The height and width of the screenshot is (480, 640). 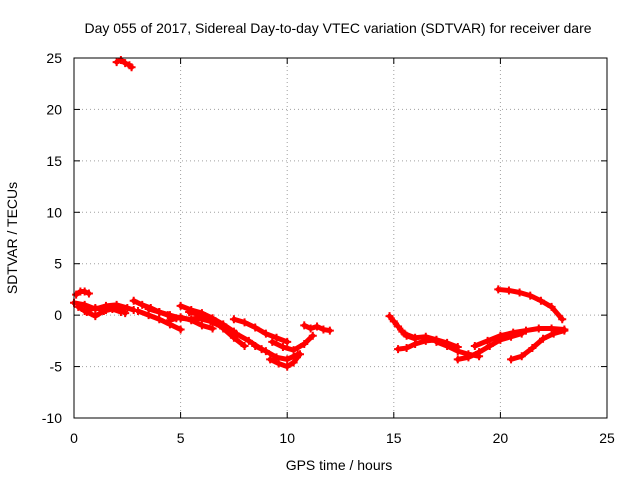 I want to click on y-tick-label: 10, so click(x=54, y=212).